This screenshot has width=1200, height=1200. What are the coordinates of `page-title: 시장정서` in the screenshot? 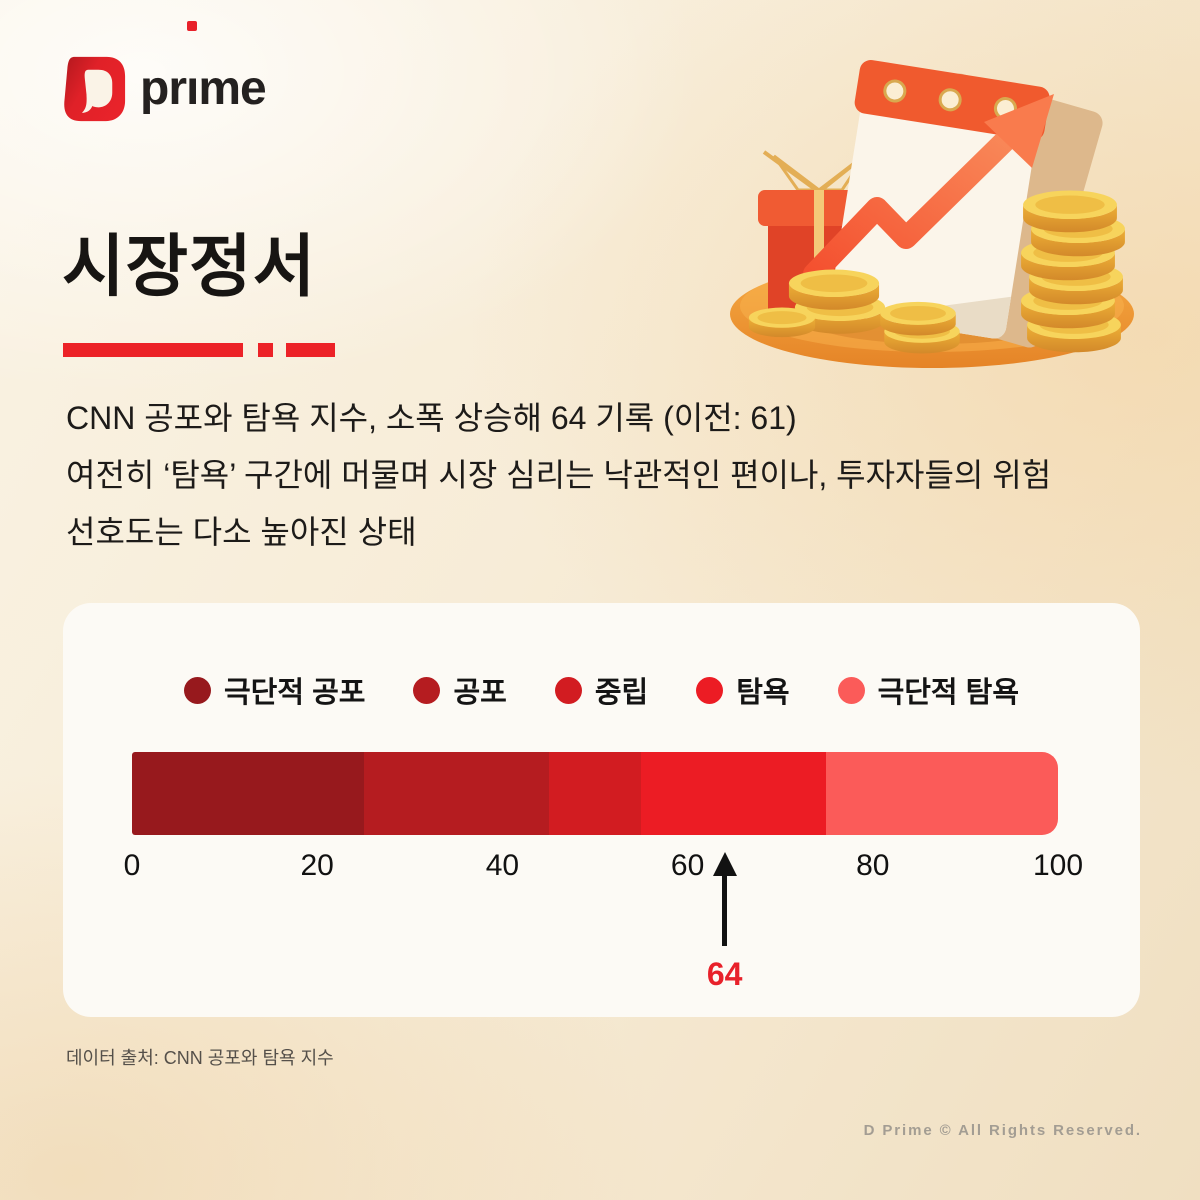 It's located at (189, 267).